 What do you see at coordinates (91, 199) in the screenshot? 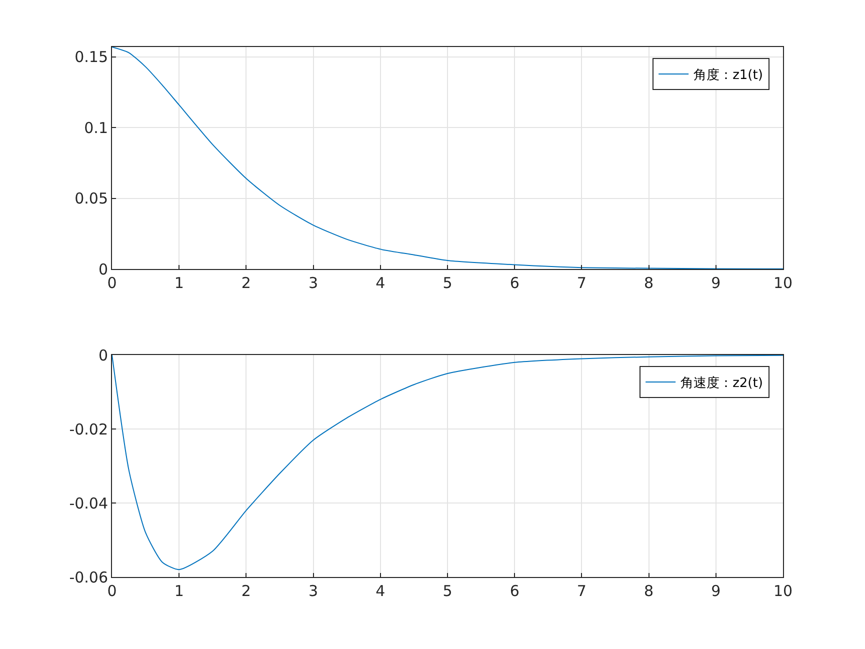
I see `y-tick-label: 0.05` at bounding box center [91, 199].